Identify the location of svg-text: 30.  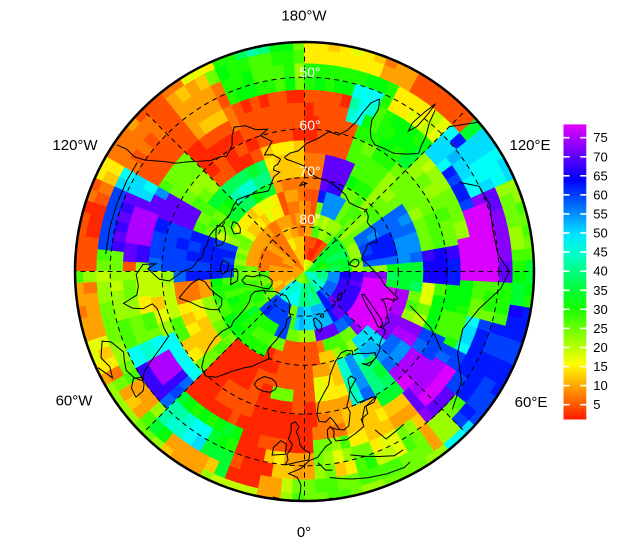
(600, 309).